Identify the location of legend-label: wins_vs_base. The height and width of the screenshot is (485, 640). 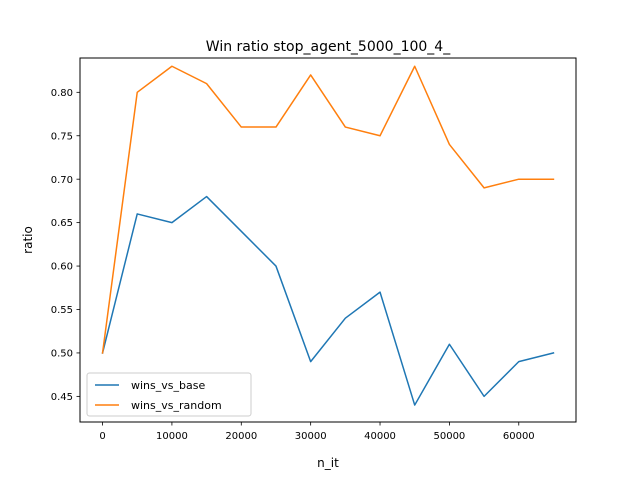
(168, 385).